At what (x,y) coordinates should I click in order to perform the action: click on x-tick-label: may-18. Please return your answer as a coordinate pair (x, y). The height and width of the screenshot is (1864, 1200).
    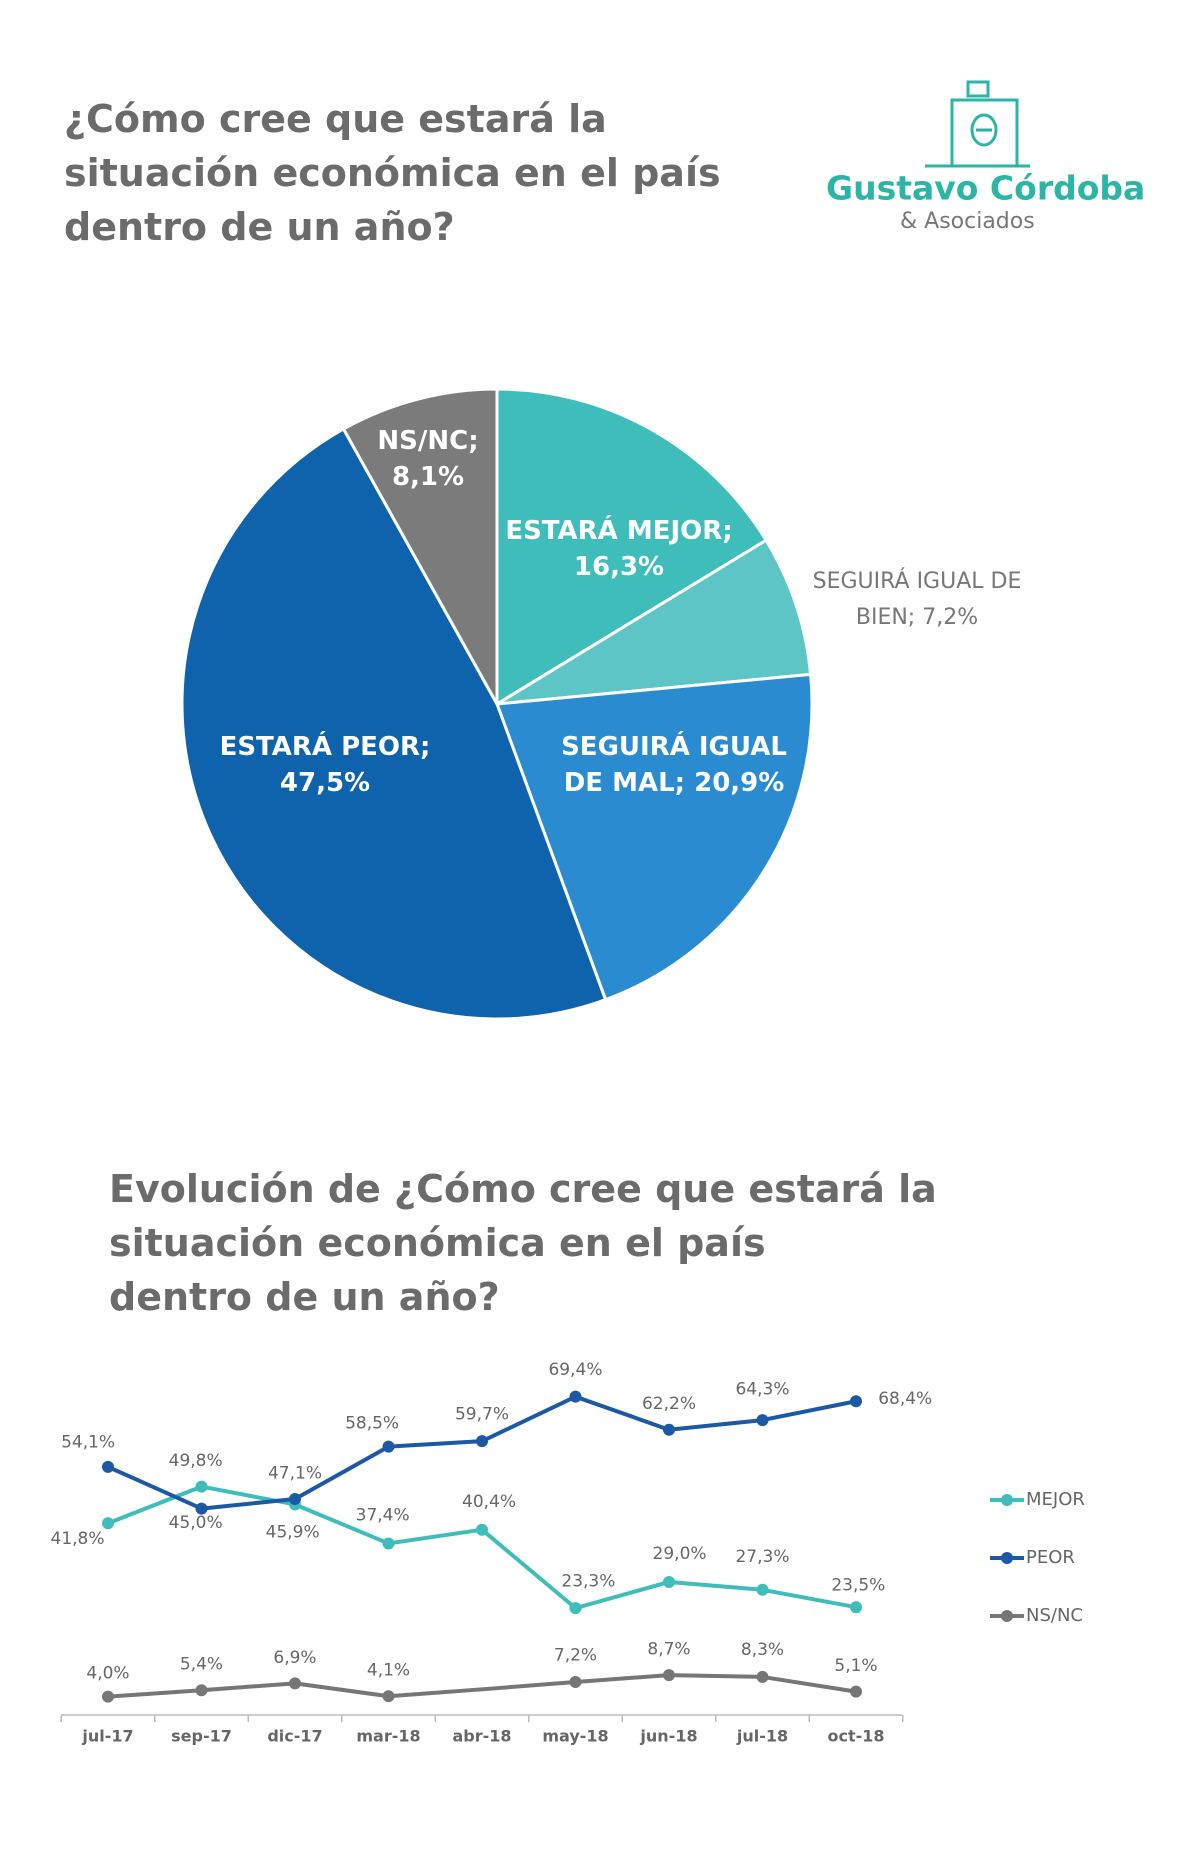
    Looking at the image, I should click on (575, 1736).